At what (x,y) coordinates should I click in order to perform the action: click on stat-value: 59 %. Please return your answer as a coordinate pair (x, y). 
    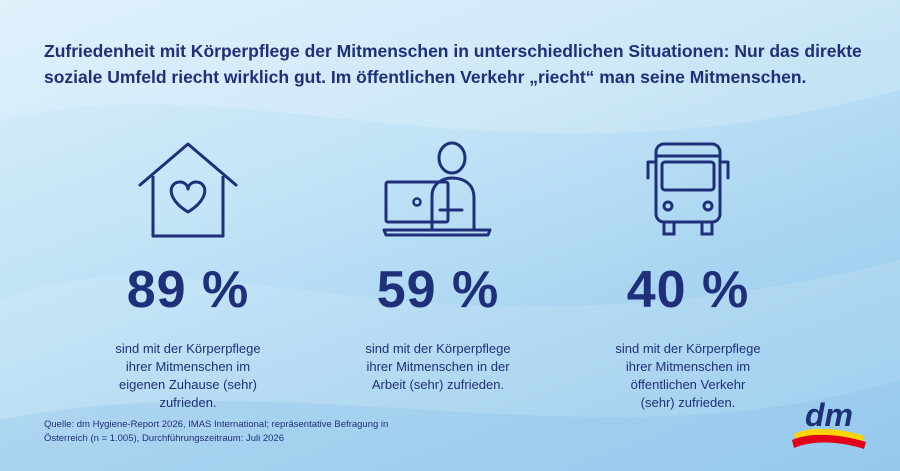
    Looking at the image, I should click on (438, 290).